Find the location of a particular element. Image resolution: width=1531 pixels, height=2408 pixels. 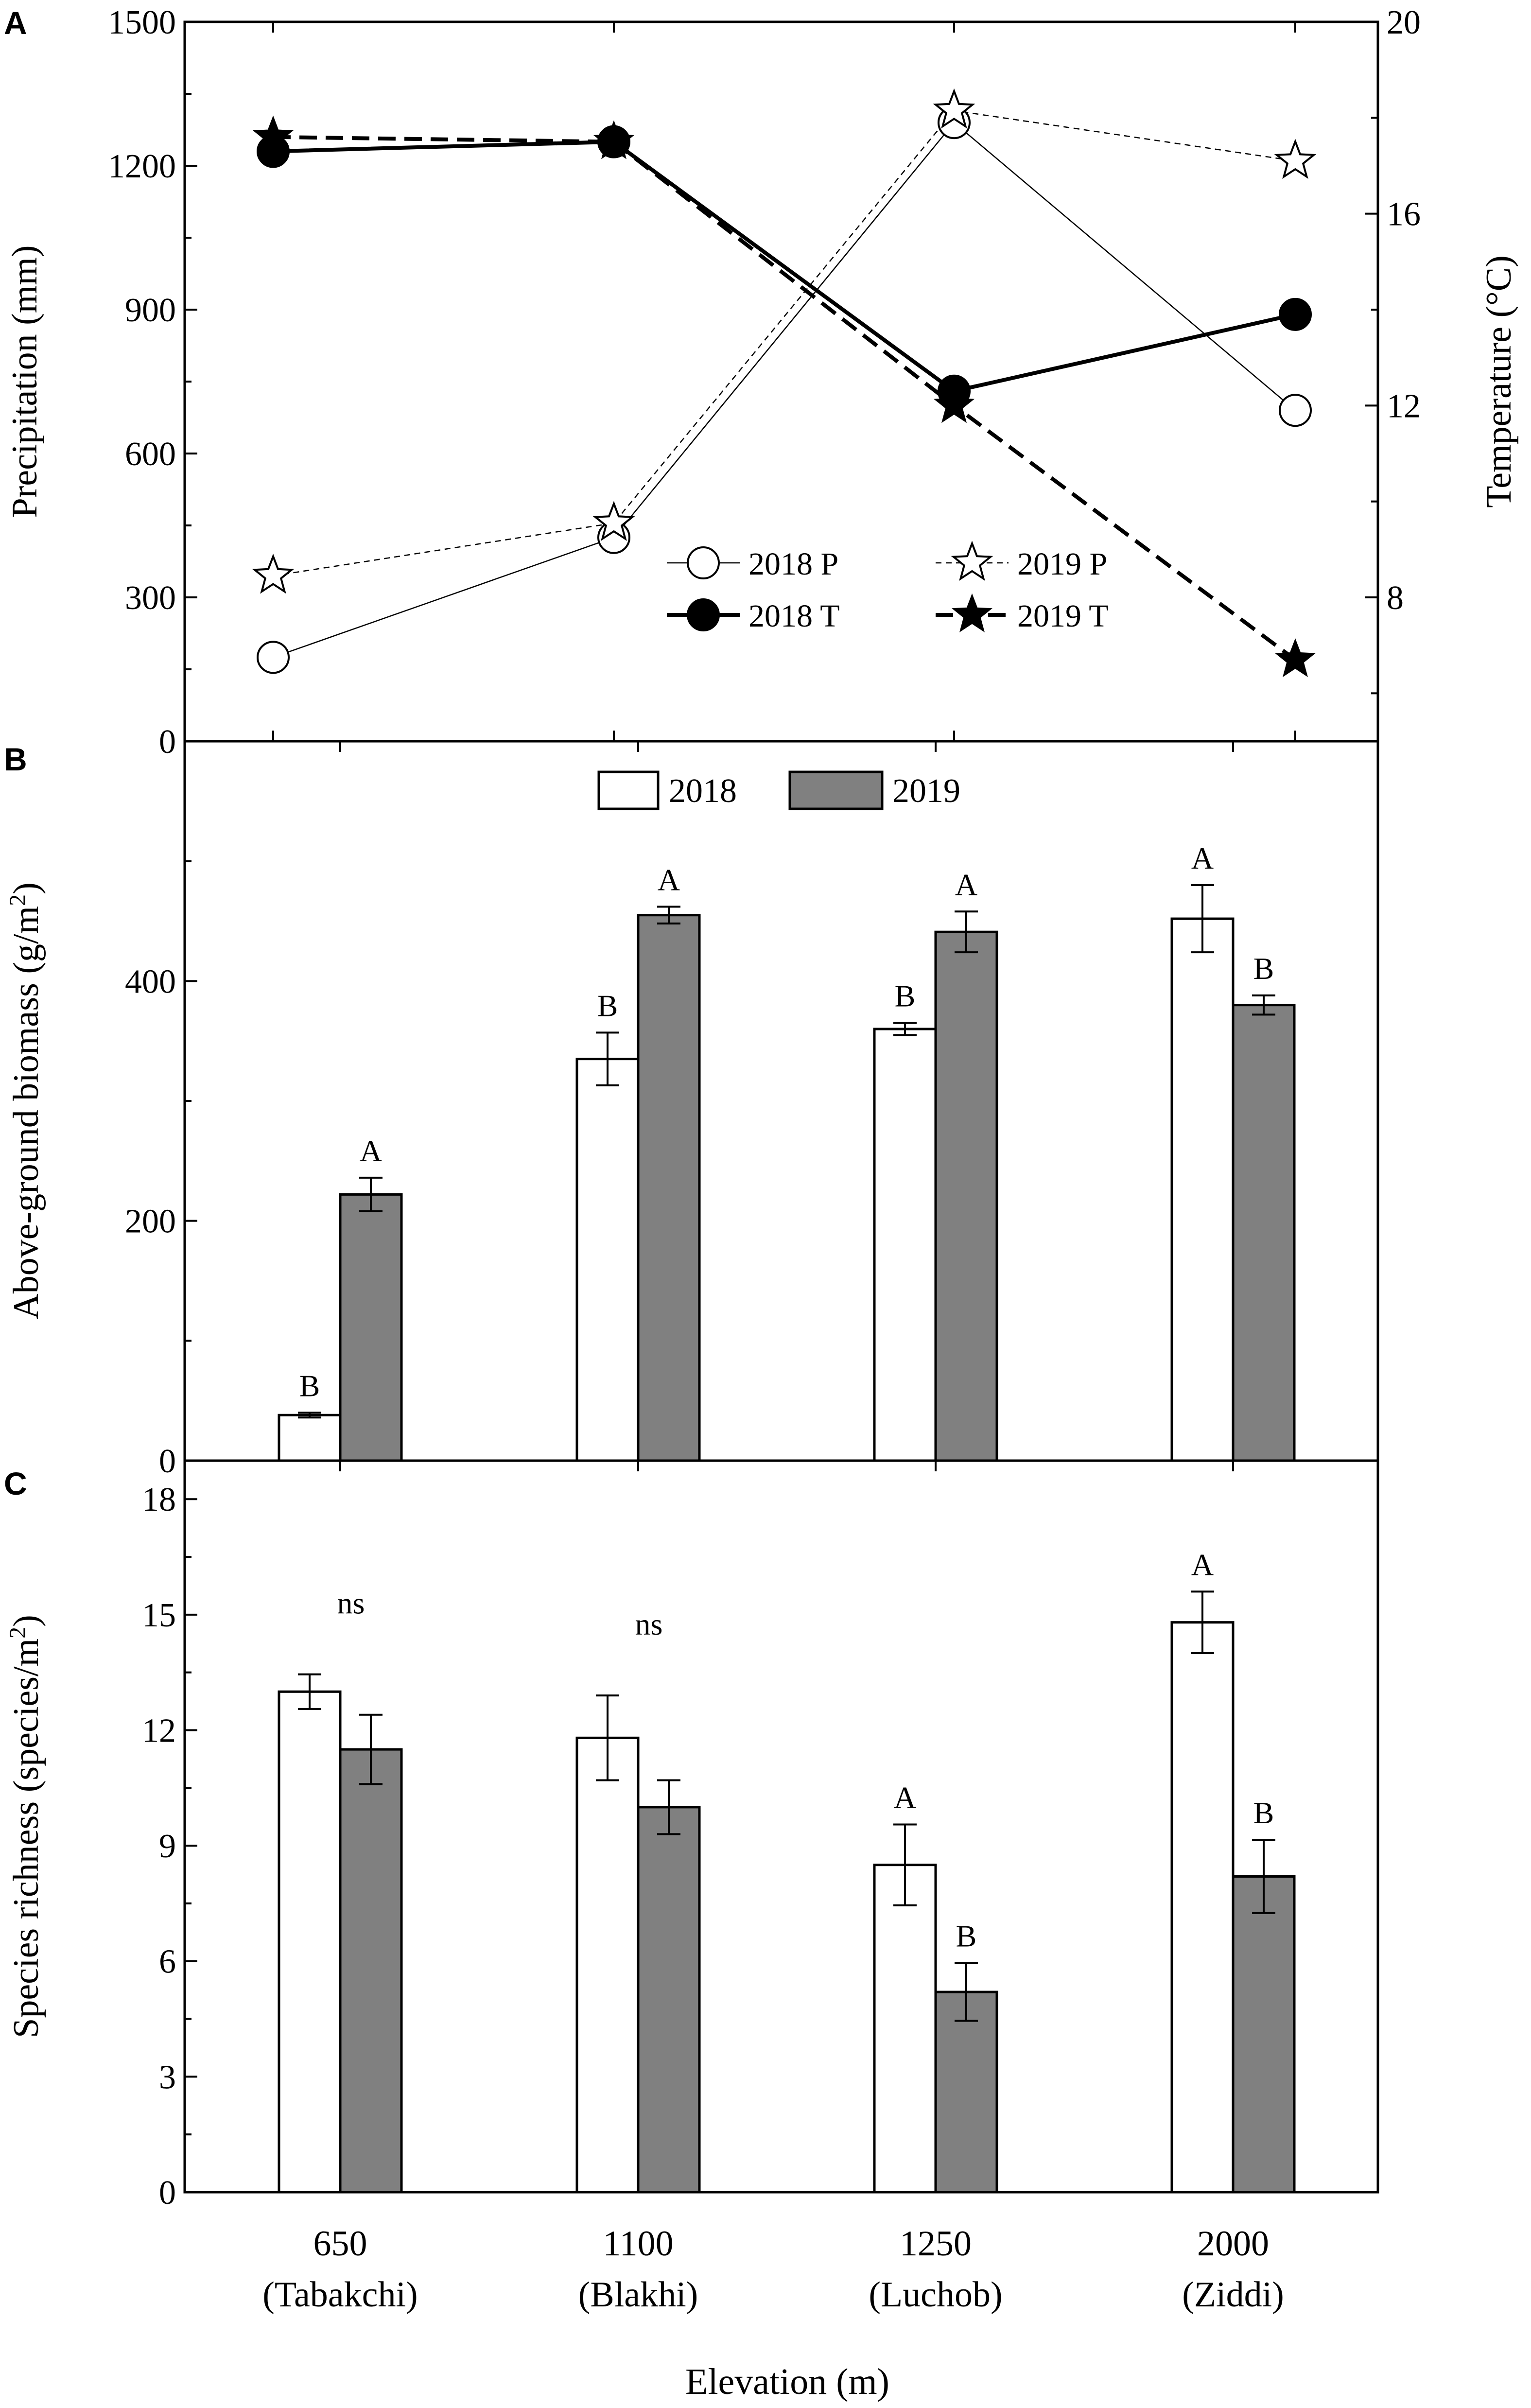

panel-a-right-tick-label: 16 is located at coordinates (1404, 214).